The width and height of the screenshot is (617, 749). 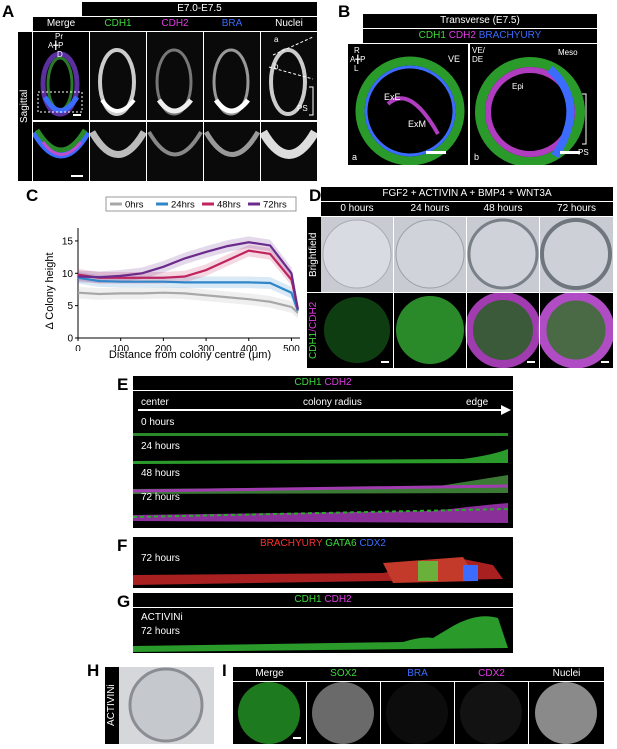 I want to click on panel-f-markers: BRACHYURY GATA6 CDX2, so click(x=323, y=544).